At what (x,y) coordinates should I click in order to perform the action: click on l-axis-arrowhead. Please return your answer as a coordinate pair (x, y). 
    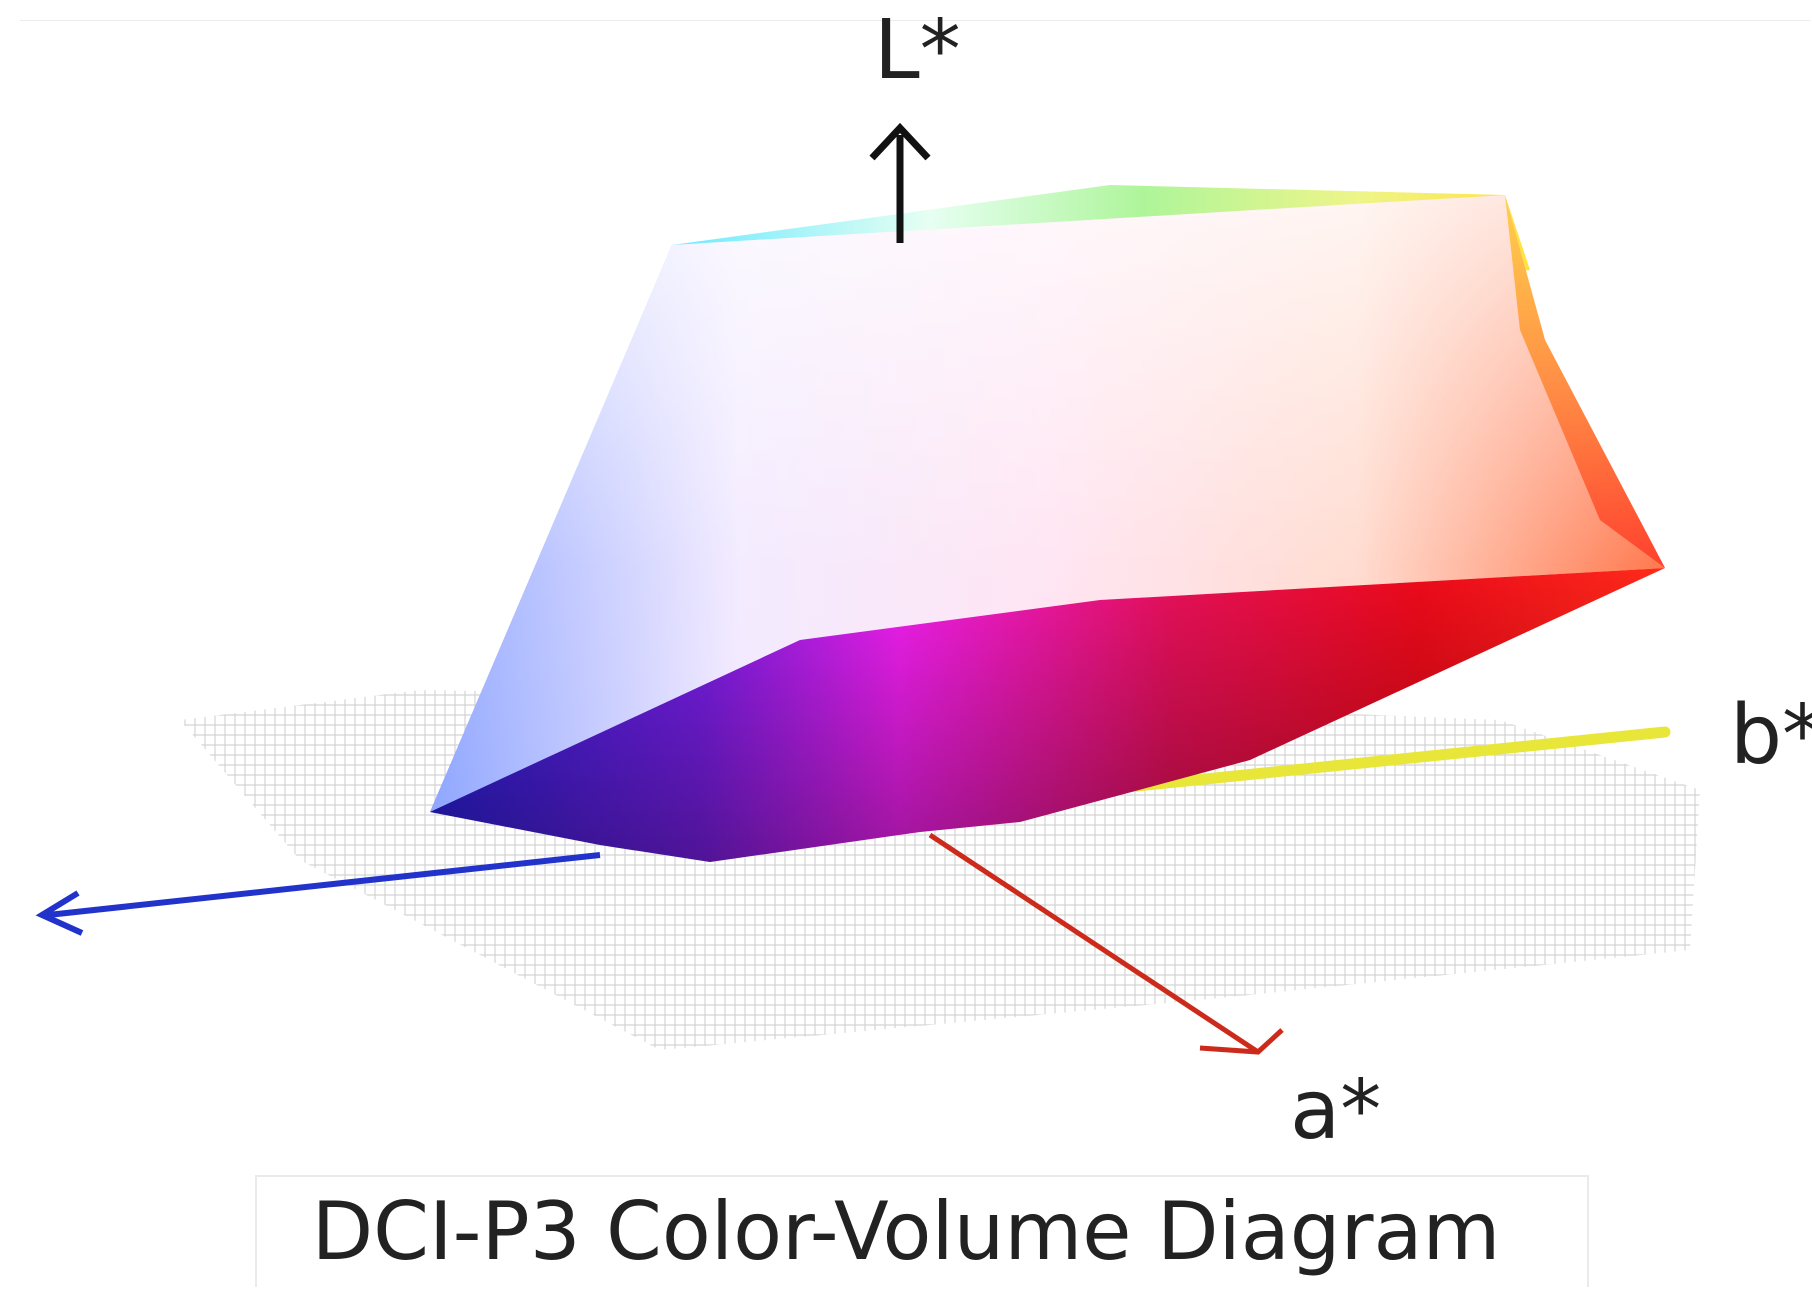
    Looking at the image, I should click on (900, 141).